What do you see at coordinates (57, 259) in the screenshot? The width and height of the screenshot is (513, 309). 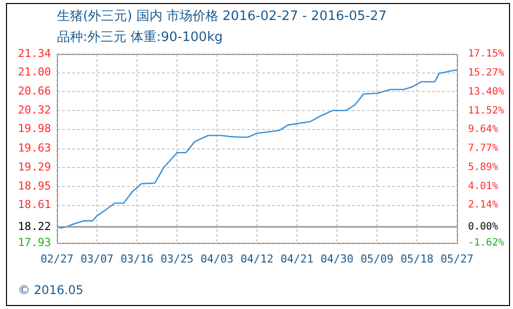 I see `x-tick-label: 02/27` at bounding box center [57, 259].